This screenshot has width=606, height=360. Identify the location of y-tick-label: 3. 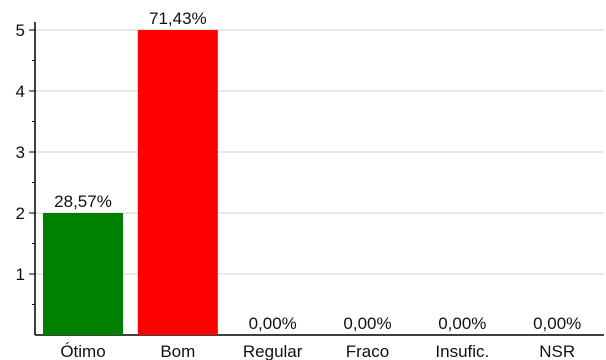
(20, 152).